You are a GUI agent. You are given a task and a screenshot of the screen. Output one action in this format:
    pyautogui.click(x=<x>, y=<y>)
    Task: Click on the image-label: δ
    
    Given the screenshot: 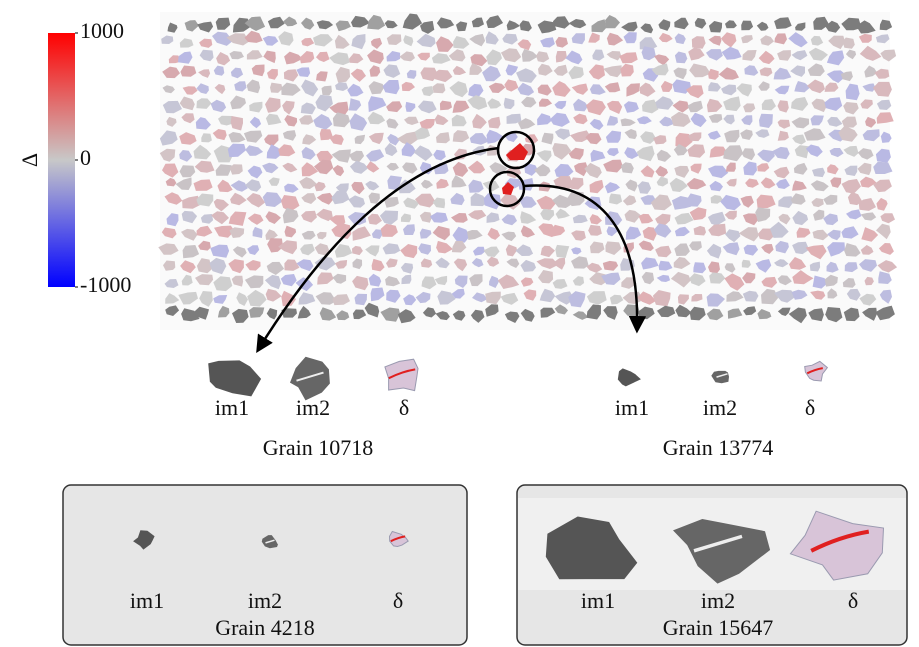 What is the action you would take?
    pyautogui.click(x=404, y=407)
    